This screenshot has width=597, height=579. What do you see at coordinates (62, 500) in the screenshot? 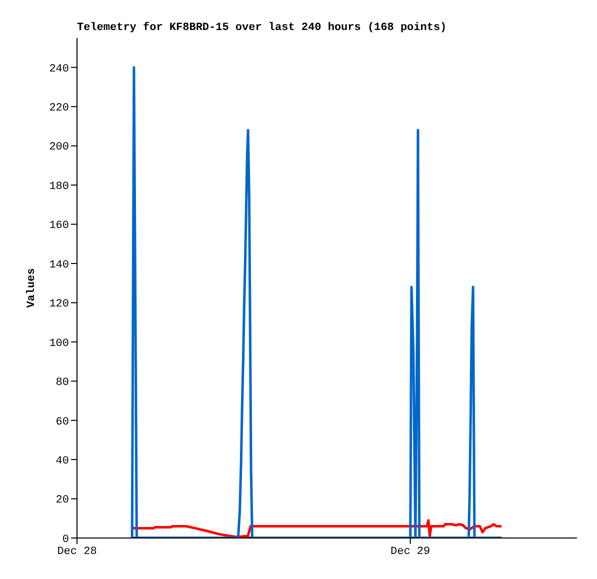
I see `y-tick-label: 20` at bounding box center [62, 500].